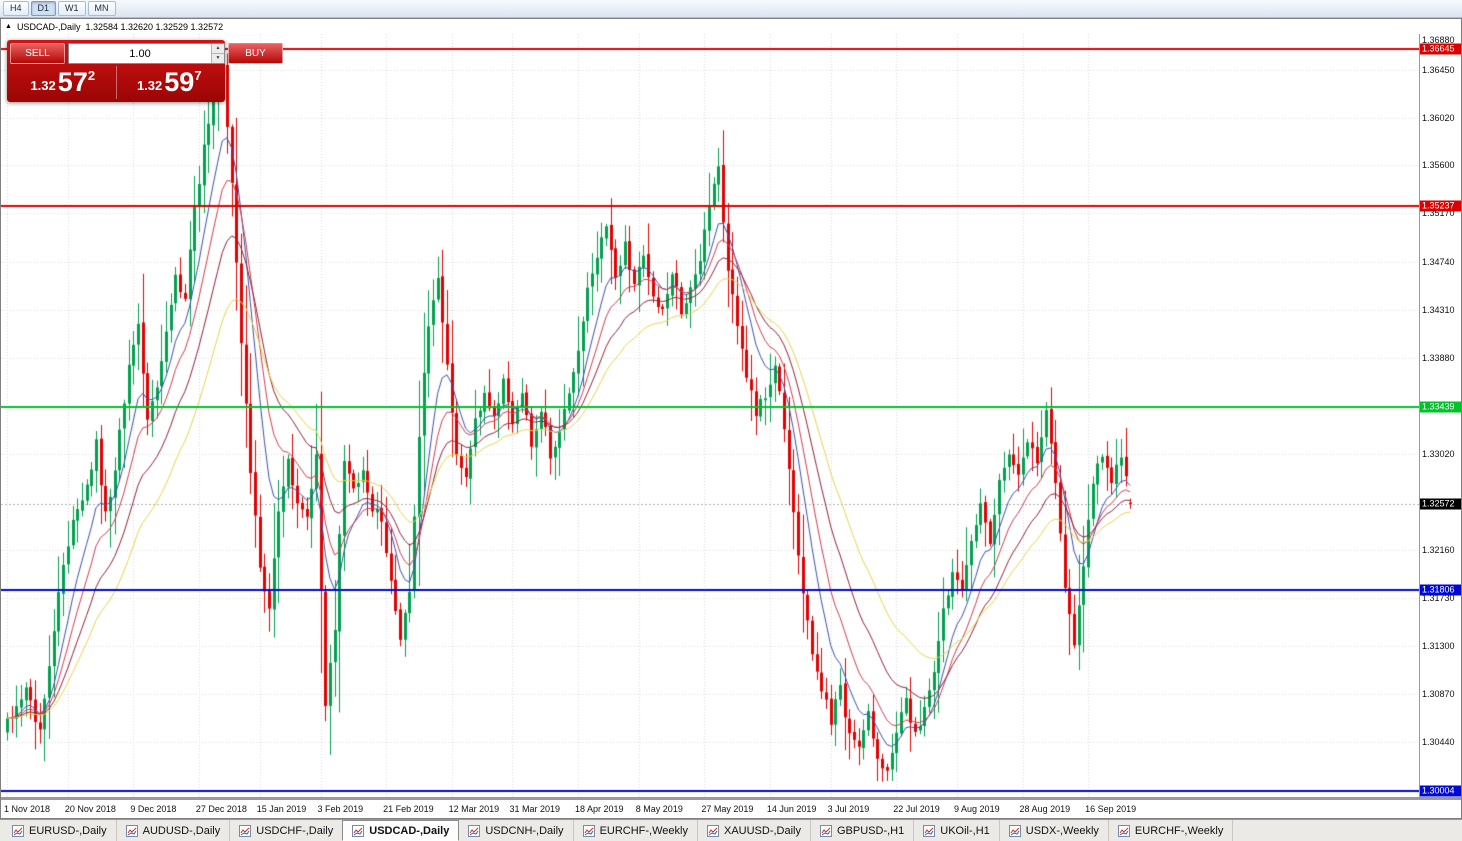  Describe the element at coordinates (1438, 453) in the screenshot. I see `axis-label: 1.33020` at that location.